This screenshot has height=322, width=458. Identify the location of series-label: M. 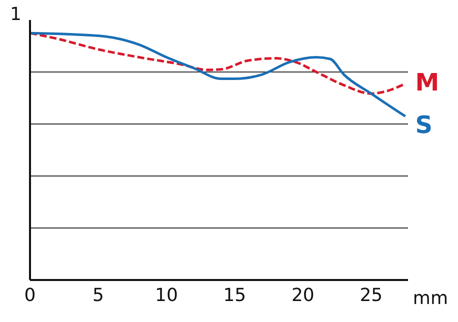
(427, 82).